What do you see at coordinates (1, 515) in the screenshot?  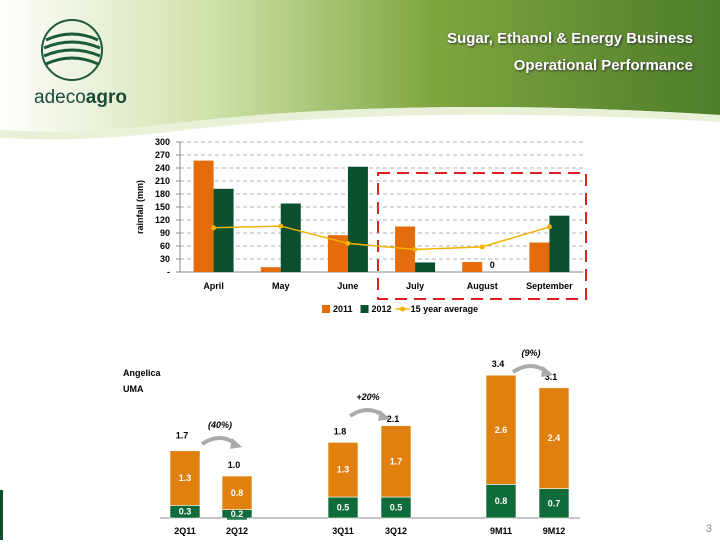 I see `side-accent` at bounding box center [1, 515].